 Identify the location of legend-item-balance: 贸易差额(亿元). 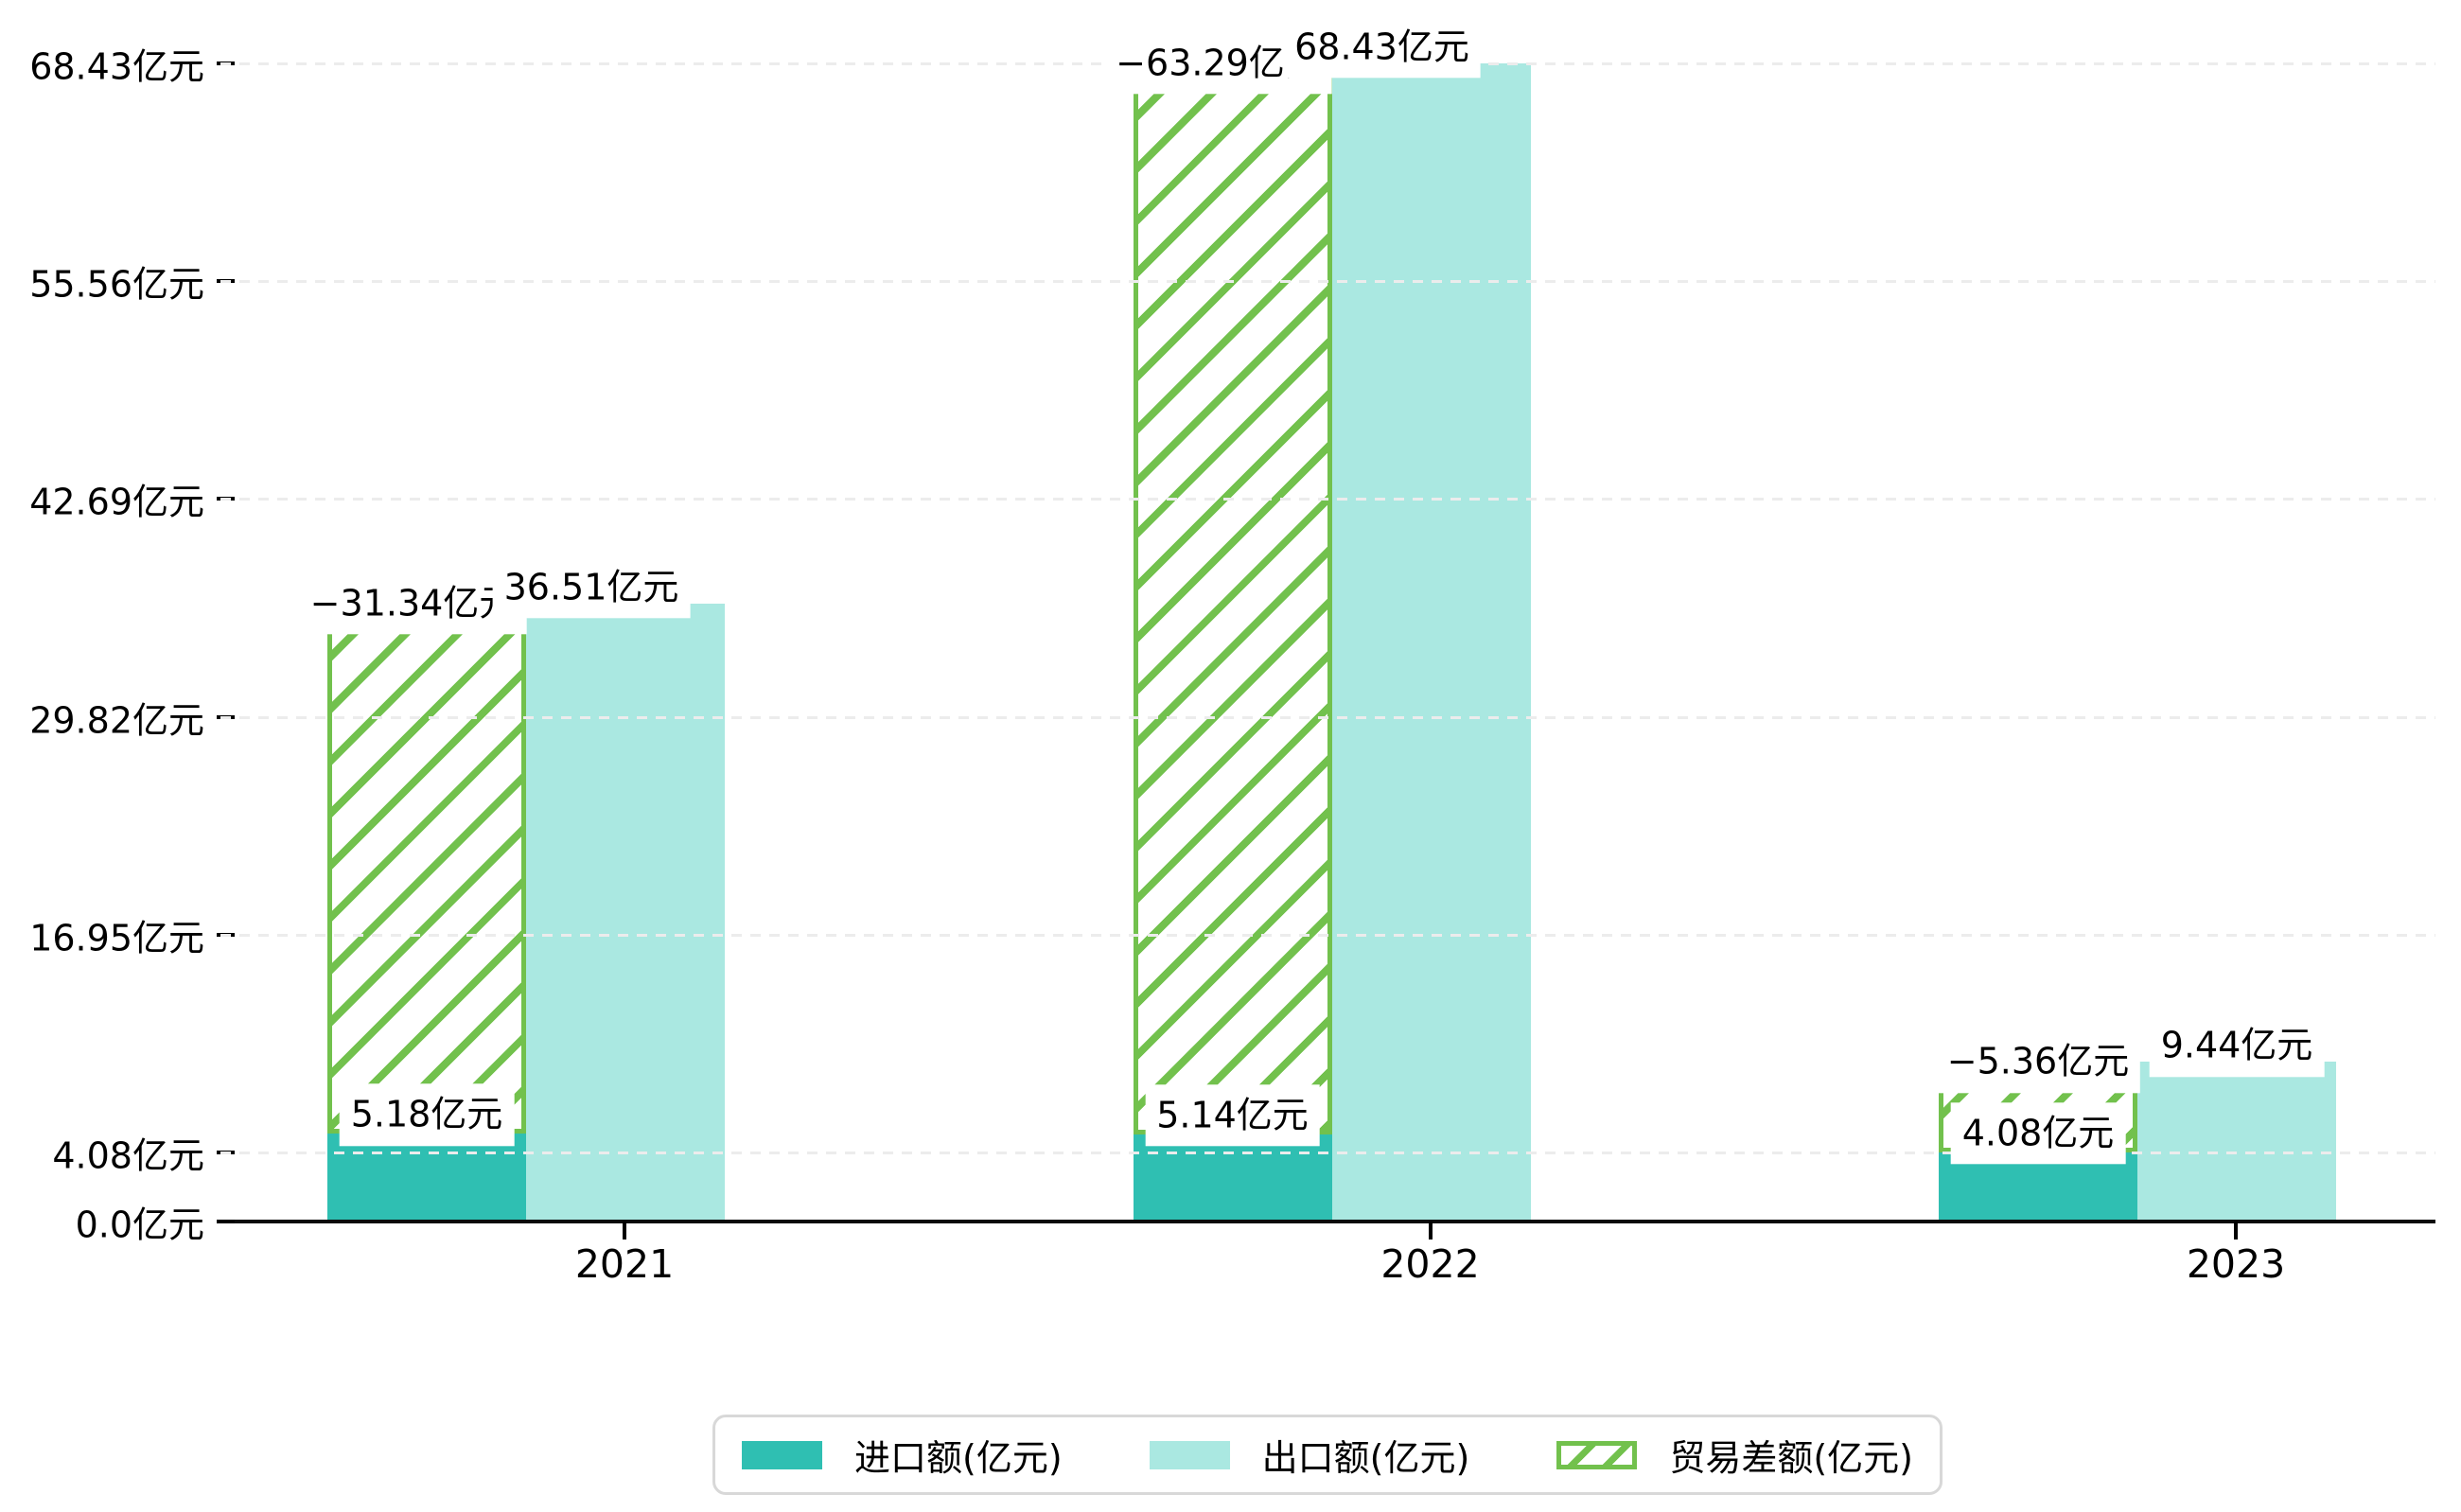
(1734, 1455).